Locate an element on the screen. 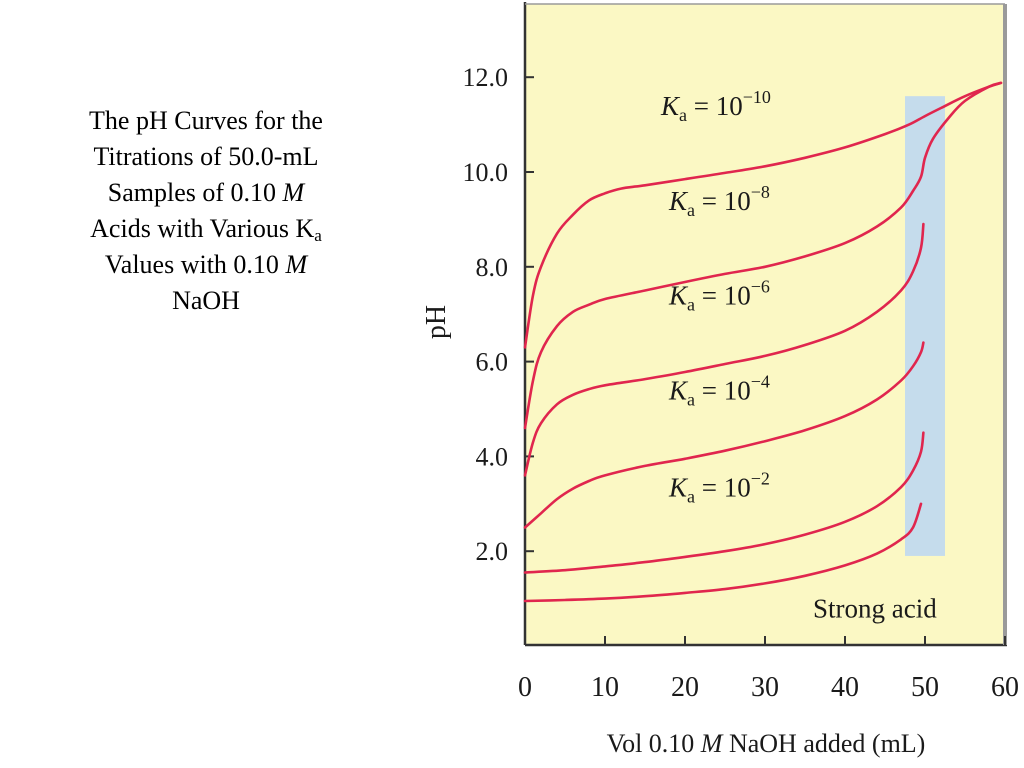 The image size is (1024, 768). x-axis-label-molarity: M is located at coordinates (712, 743).